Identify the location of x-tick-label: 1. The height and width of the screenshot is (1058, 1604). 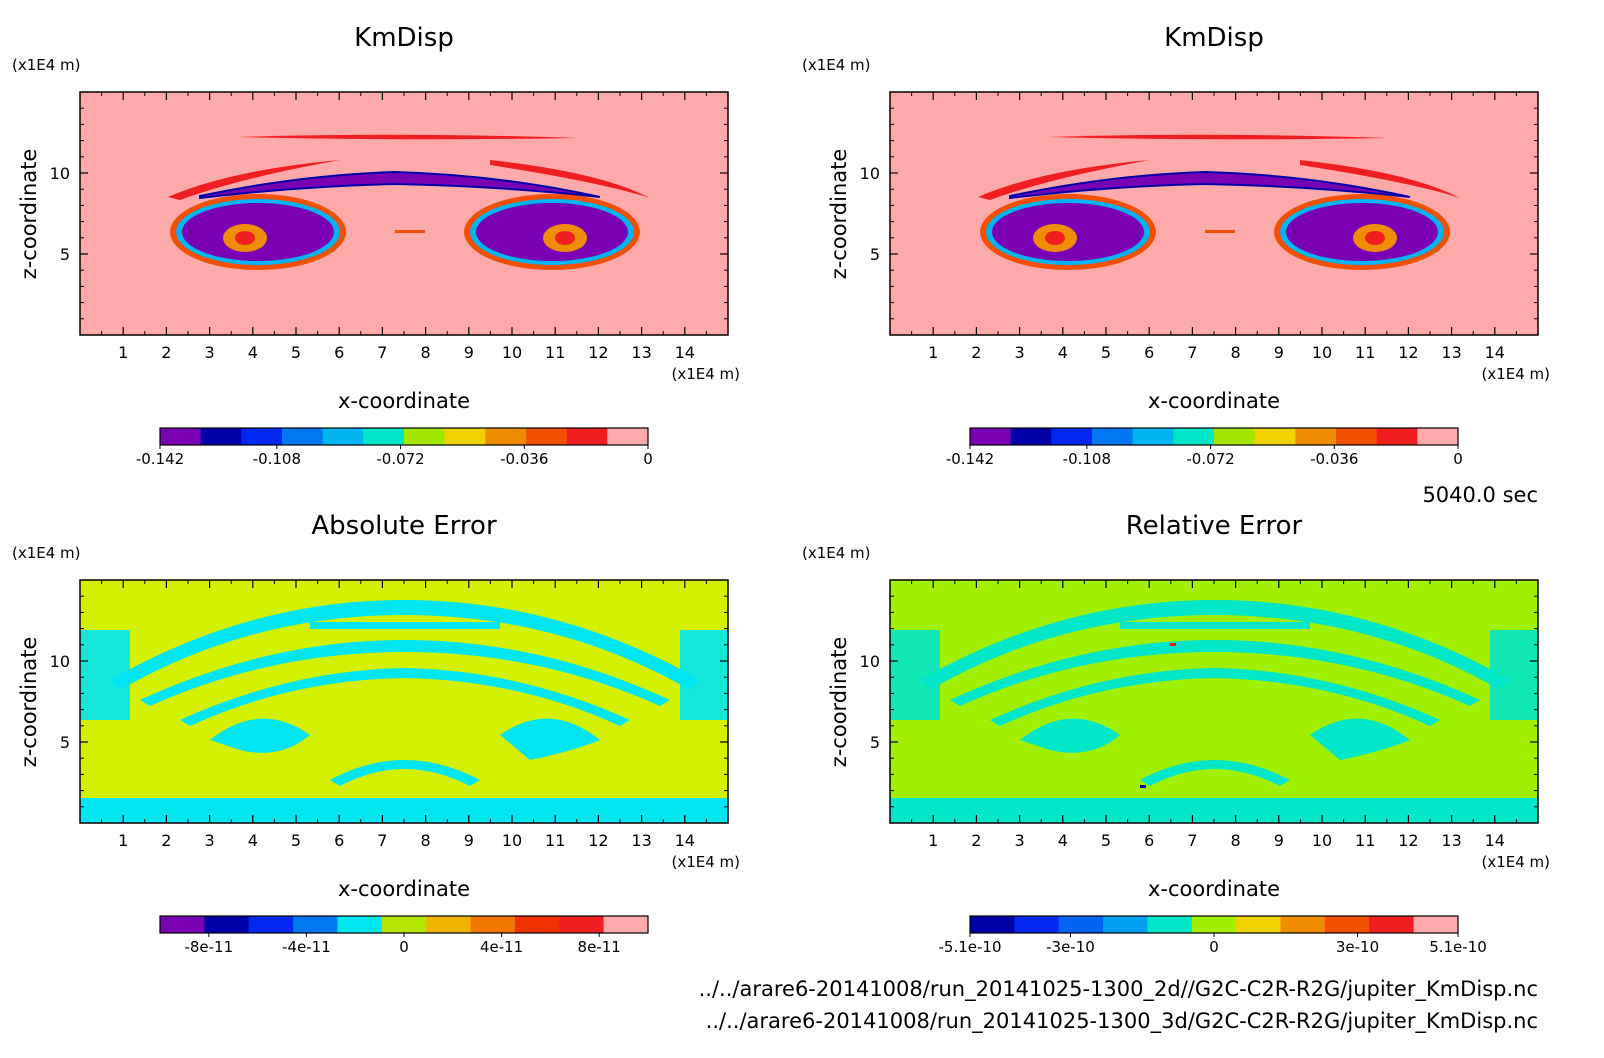
(933, 840).